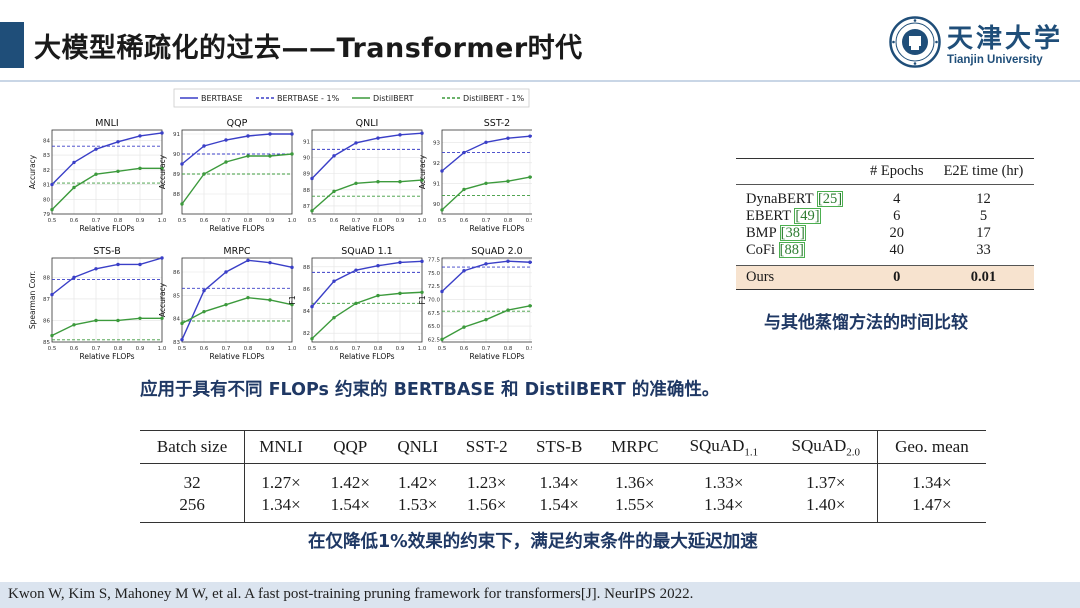 This screenshot has width=1080, height=608. What do you see at coordinates (74, 221) in the screenshot?
I see `x-tick-label: 0.6` at bounding box center [74, 221].